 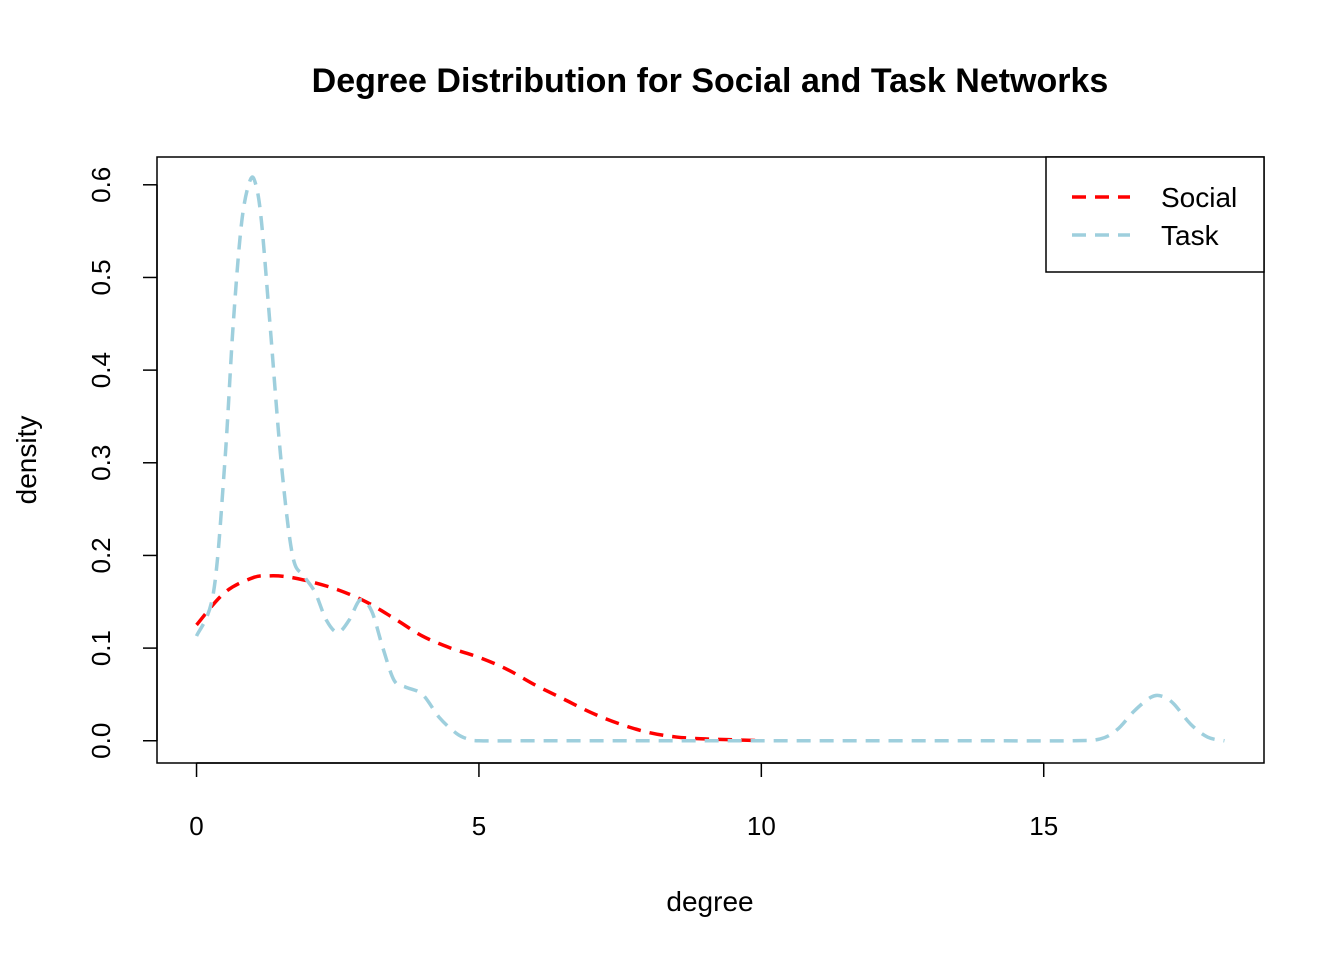 What do you see at coordinates (101, 463) in the screenshot?
I see `y-tick-label: 0.3` at bounding box center [101, 463].